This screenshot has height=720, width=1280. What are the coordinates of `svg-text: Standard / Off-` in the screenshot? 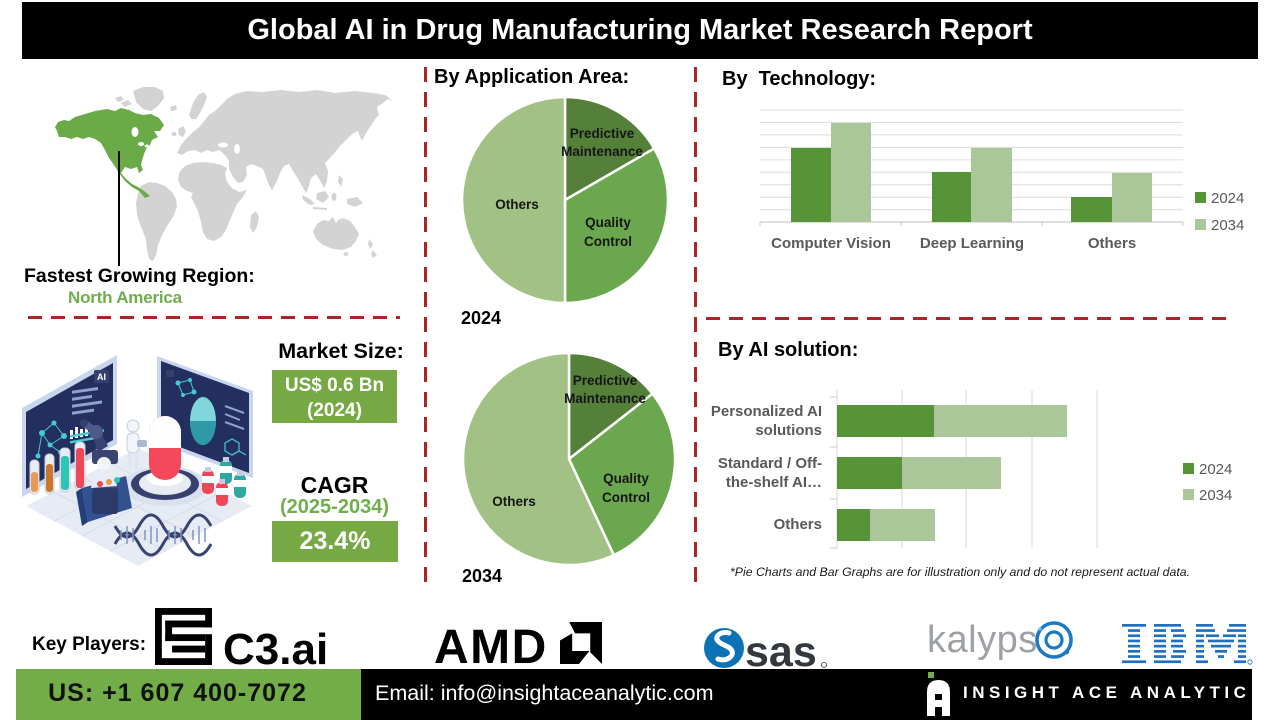 It's located at (770, 463).